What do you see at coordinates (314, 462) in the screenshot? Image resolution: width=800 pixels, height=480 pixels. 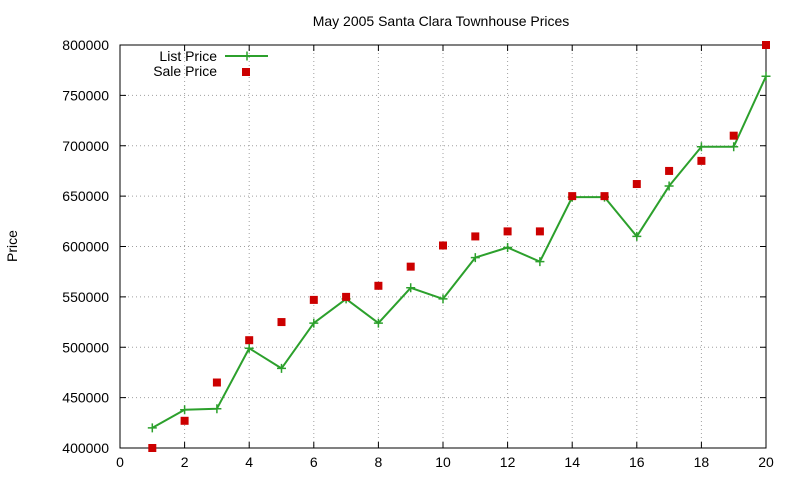 I see `x-tick-label: 6` at bounding box center [314, 462].